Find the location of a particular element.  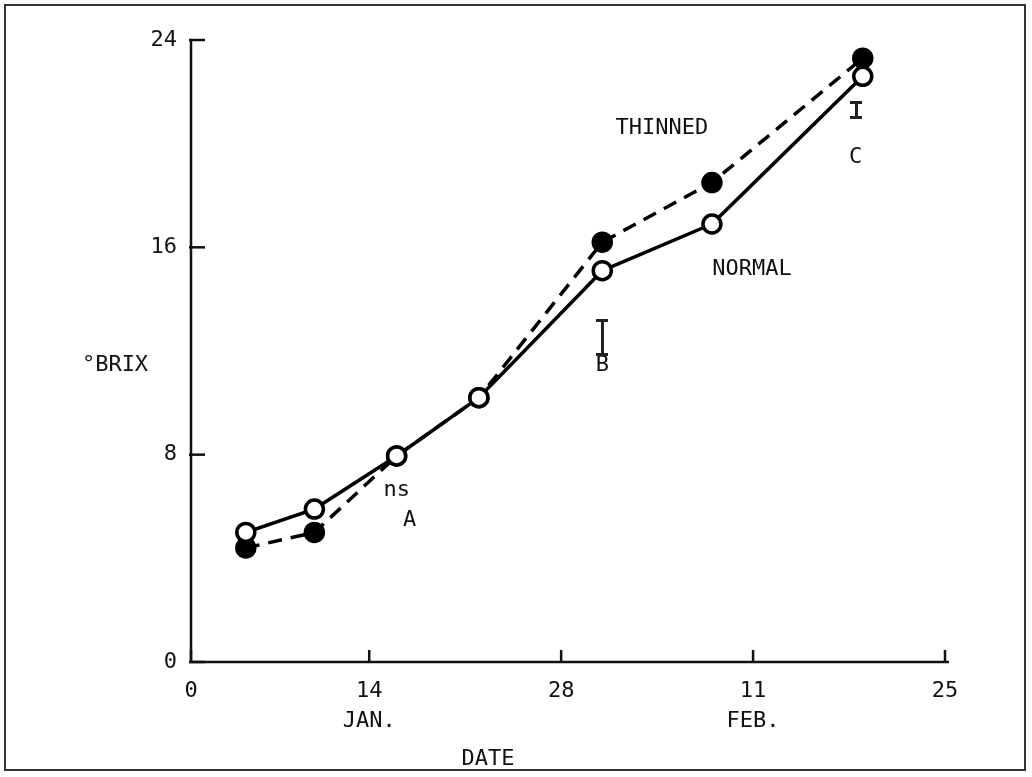

y-axis-title: °BRIX is located at coordinates (115, 363).